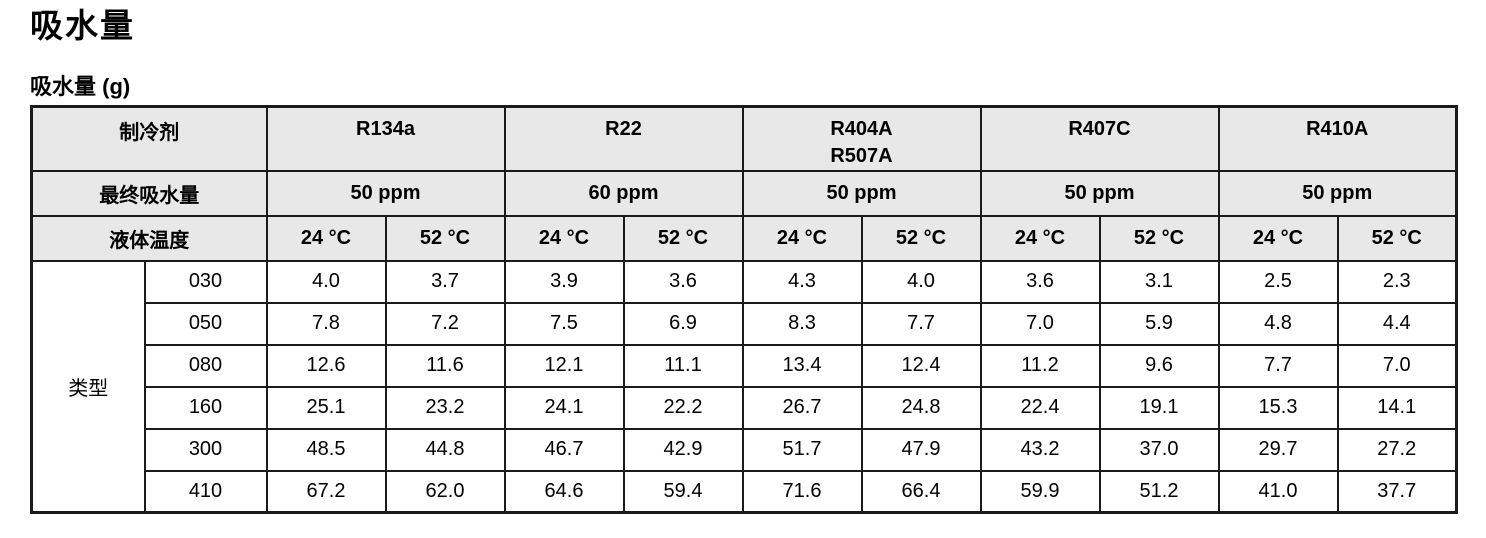 This screenshot has height=538, width=1486. Describe the element at coordinates (445, 449) in the screenshot. I see `value-cell: 44.8` at that location.